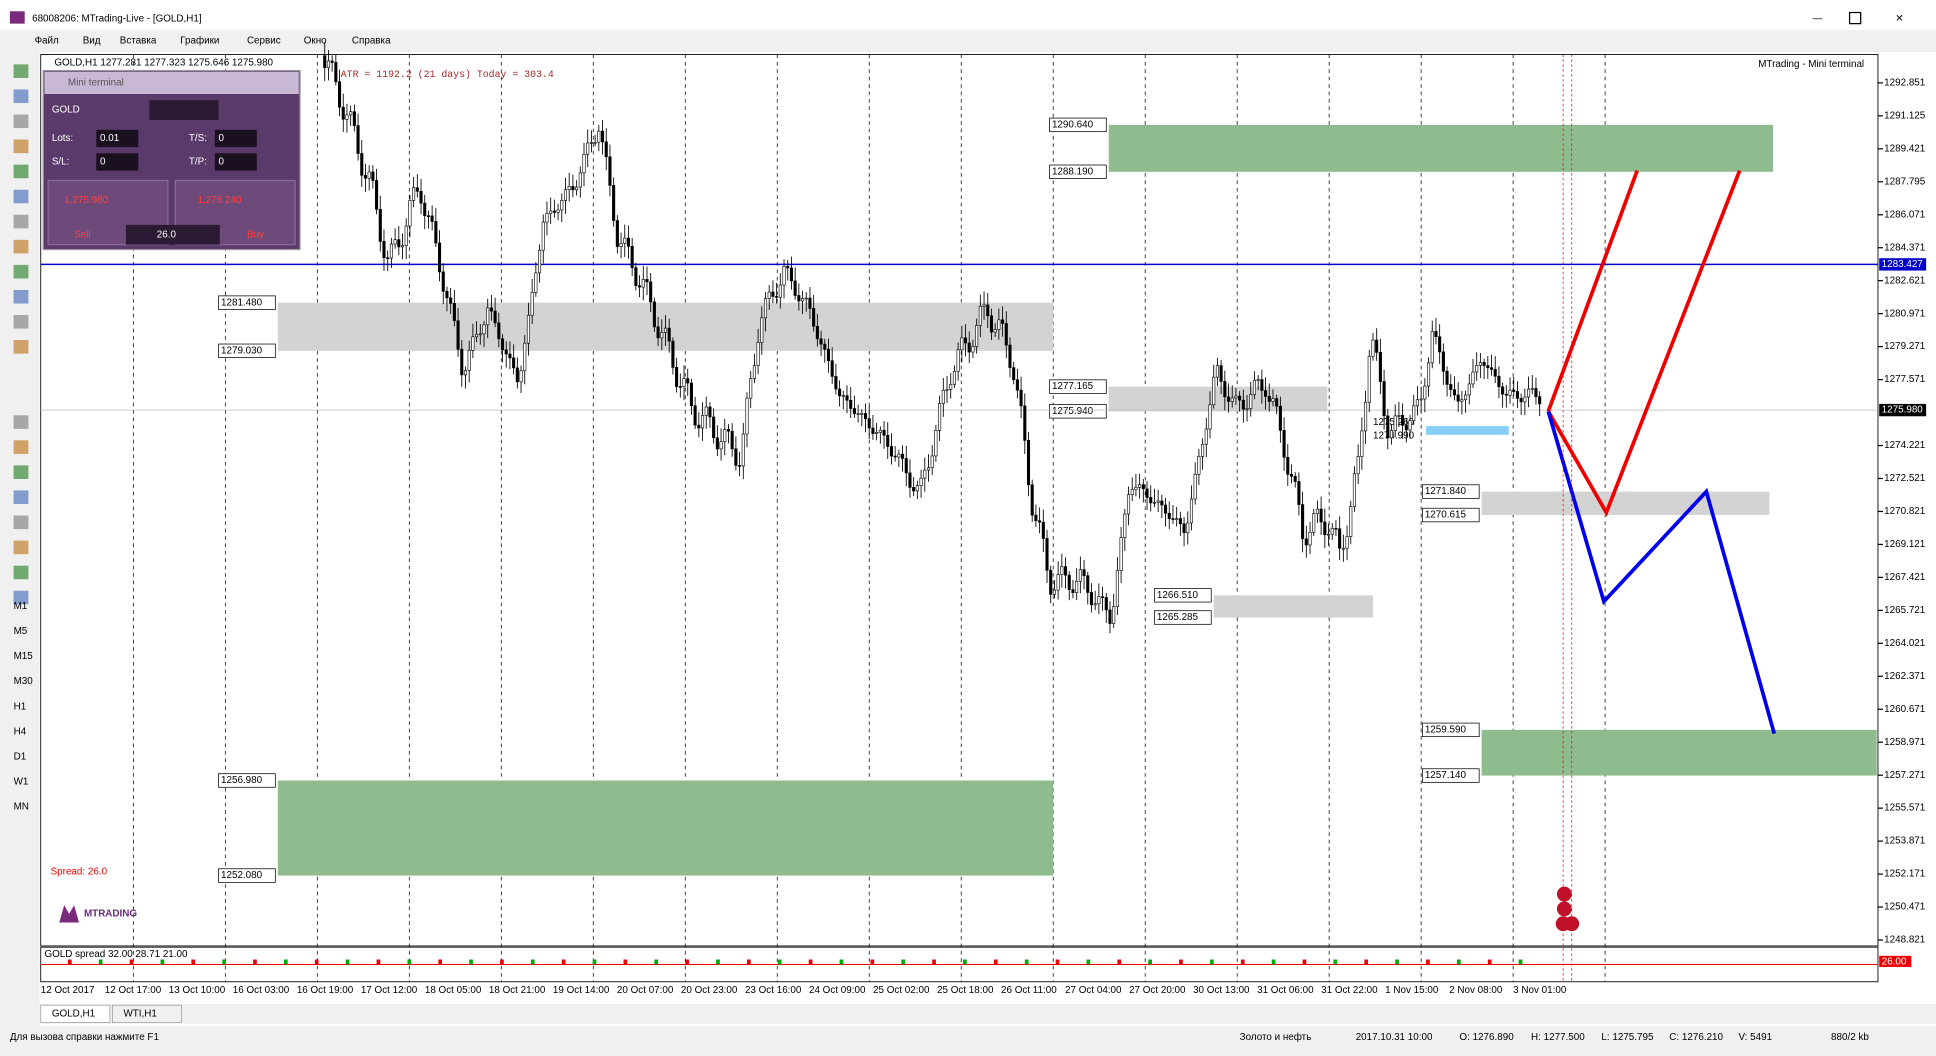 The height and width of the screenshot is (1056, 1936). What do you see at coordinates (1078, 386) in the screenshot?
I see `level-label-box` at bounding box center [1078, 386].